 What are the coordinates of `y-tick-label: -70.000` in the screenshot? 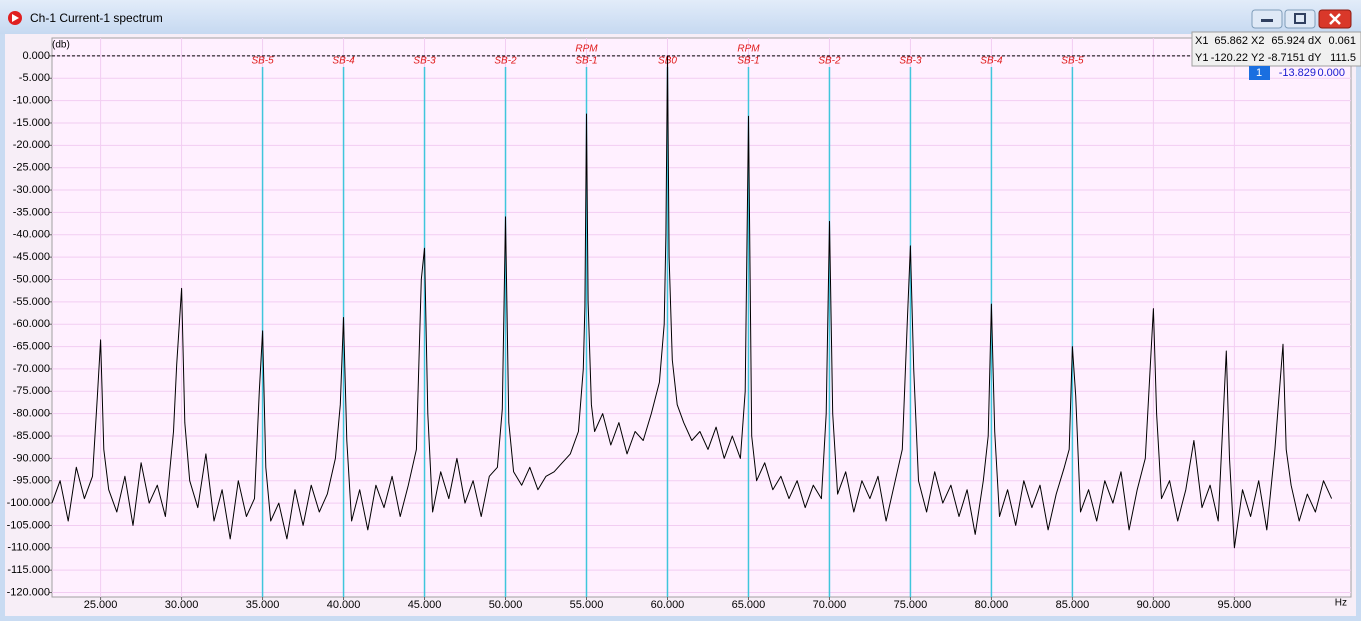 It's located at (31, 369).